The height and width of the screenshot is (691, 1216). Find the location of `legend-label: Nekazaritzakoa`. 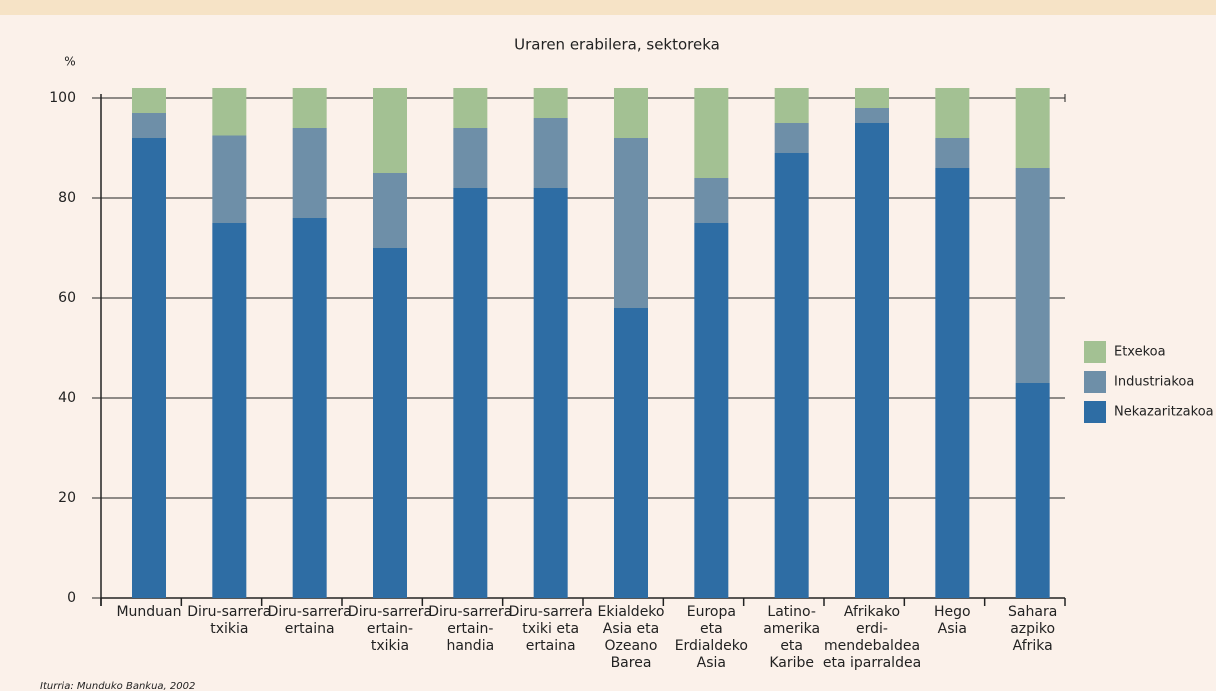

legend-label: Nekazaritzakoa is located at coordinates (1164, 412).